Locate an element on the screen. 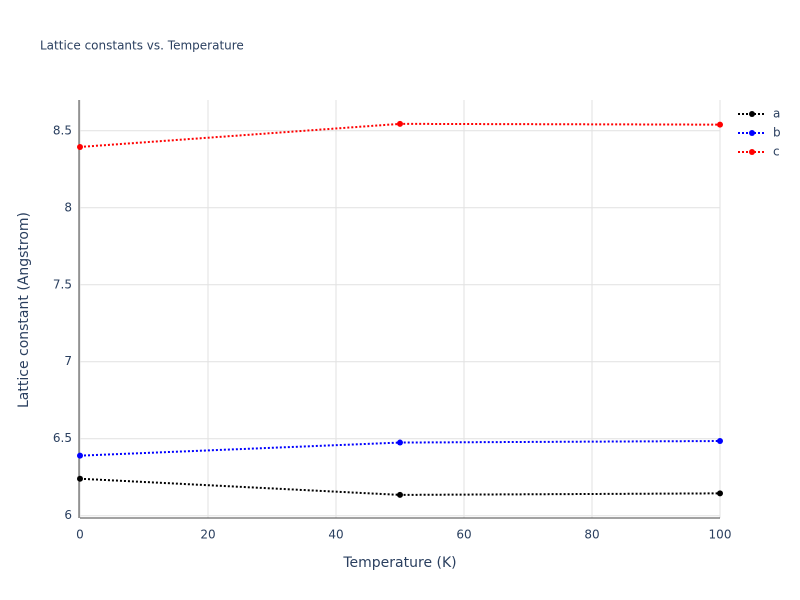  x-tick-label: 20 is located at coordinates (207, 535).